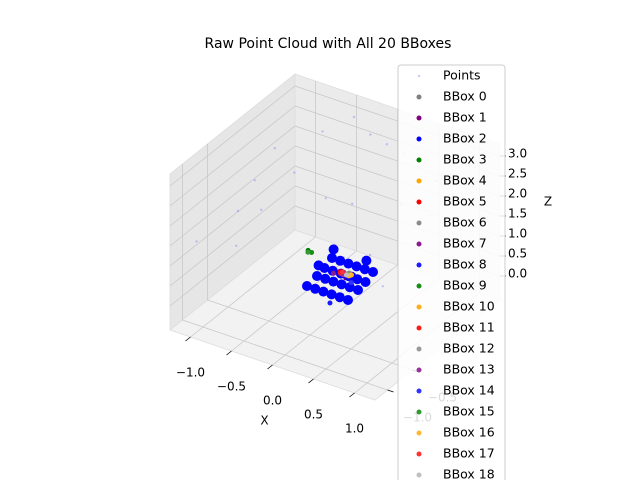  Describe the element at coordinates (328, 44) in the screenshot. I see `chart-title: Raw Point Cloud with All 20 BBoxes` at that location.